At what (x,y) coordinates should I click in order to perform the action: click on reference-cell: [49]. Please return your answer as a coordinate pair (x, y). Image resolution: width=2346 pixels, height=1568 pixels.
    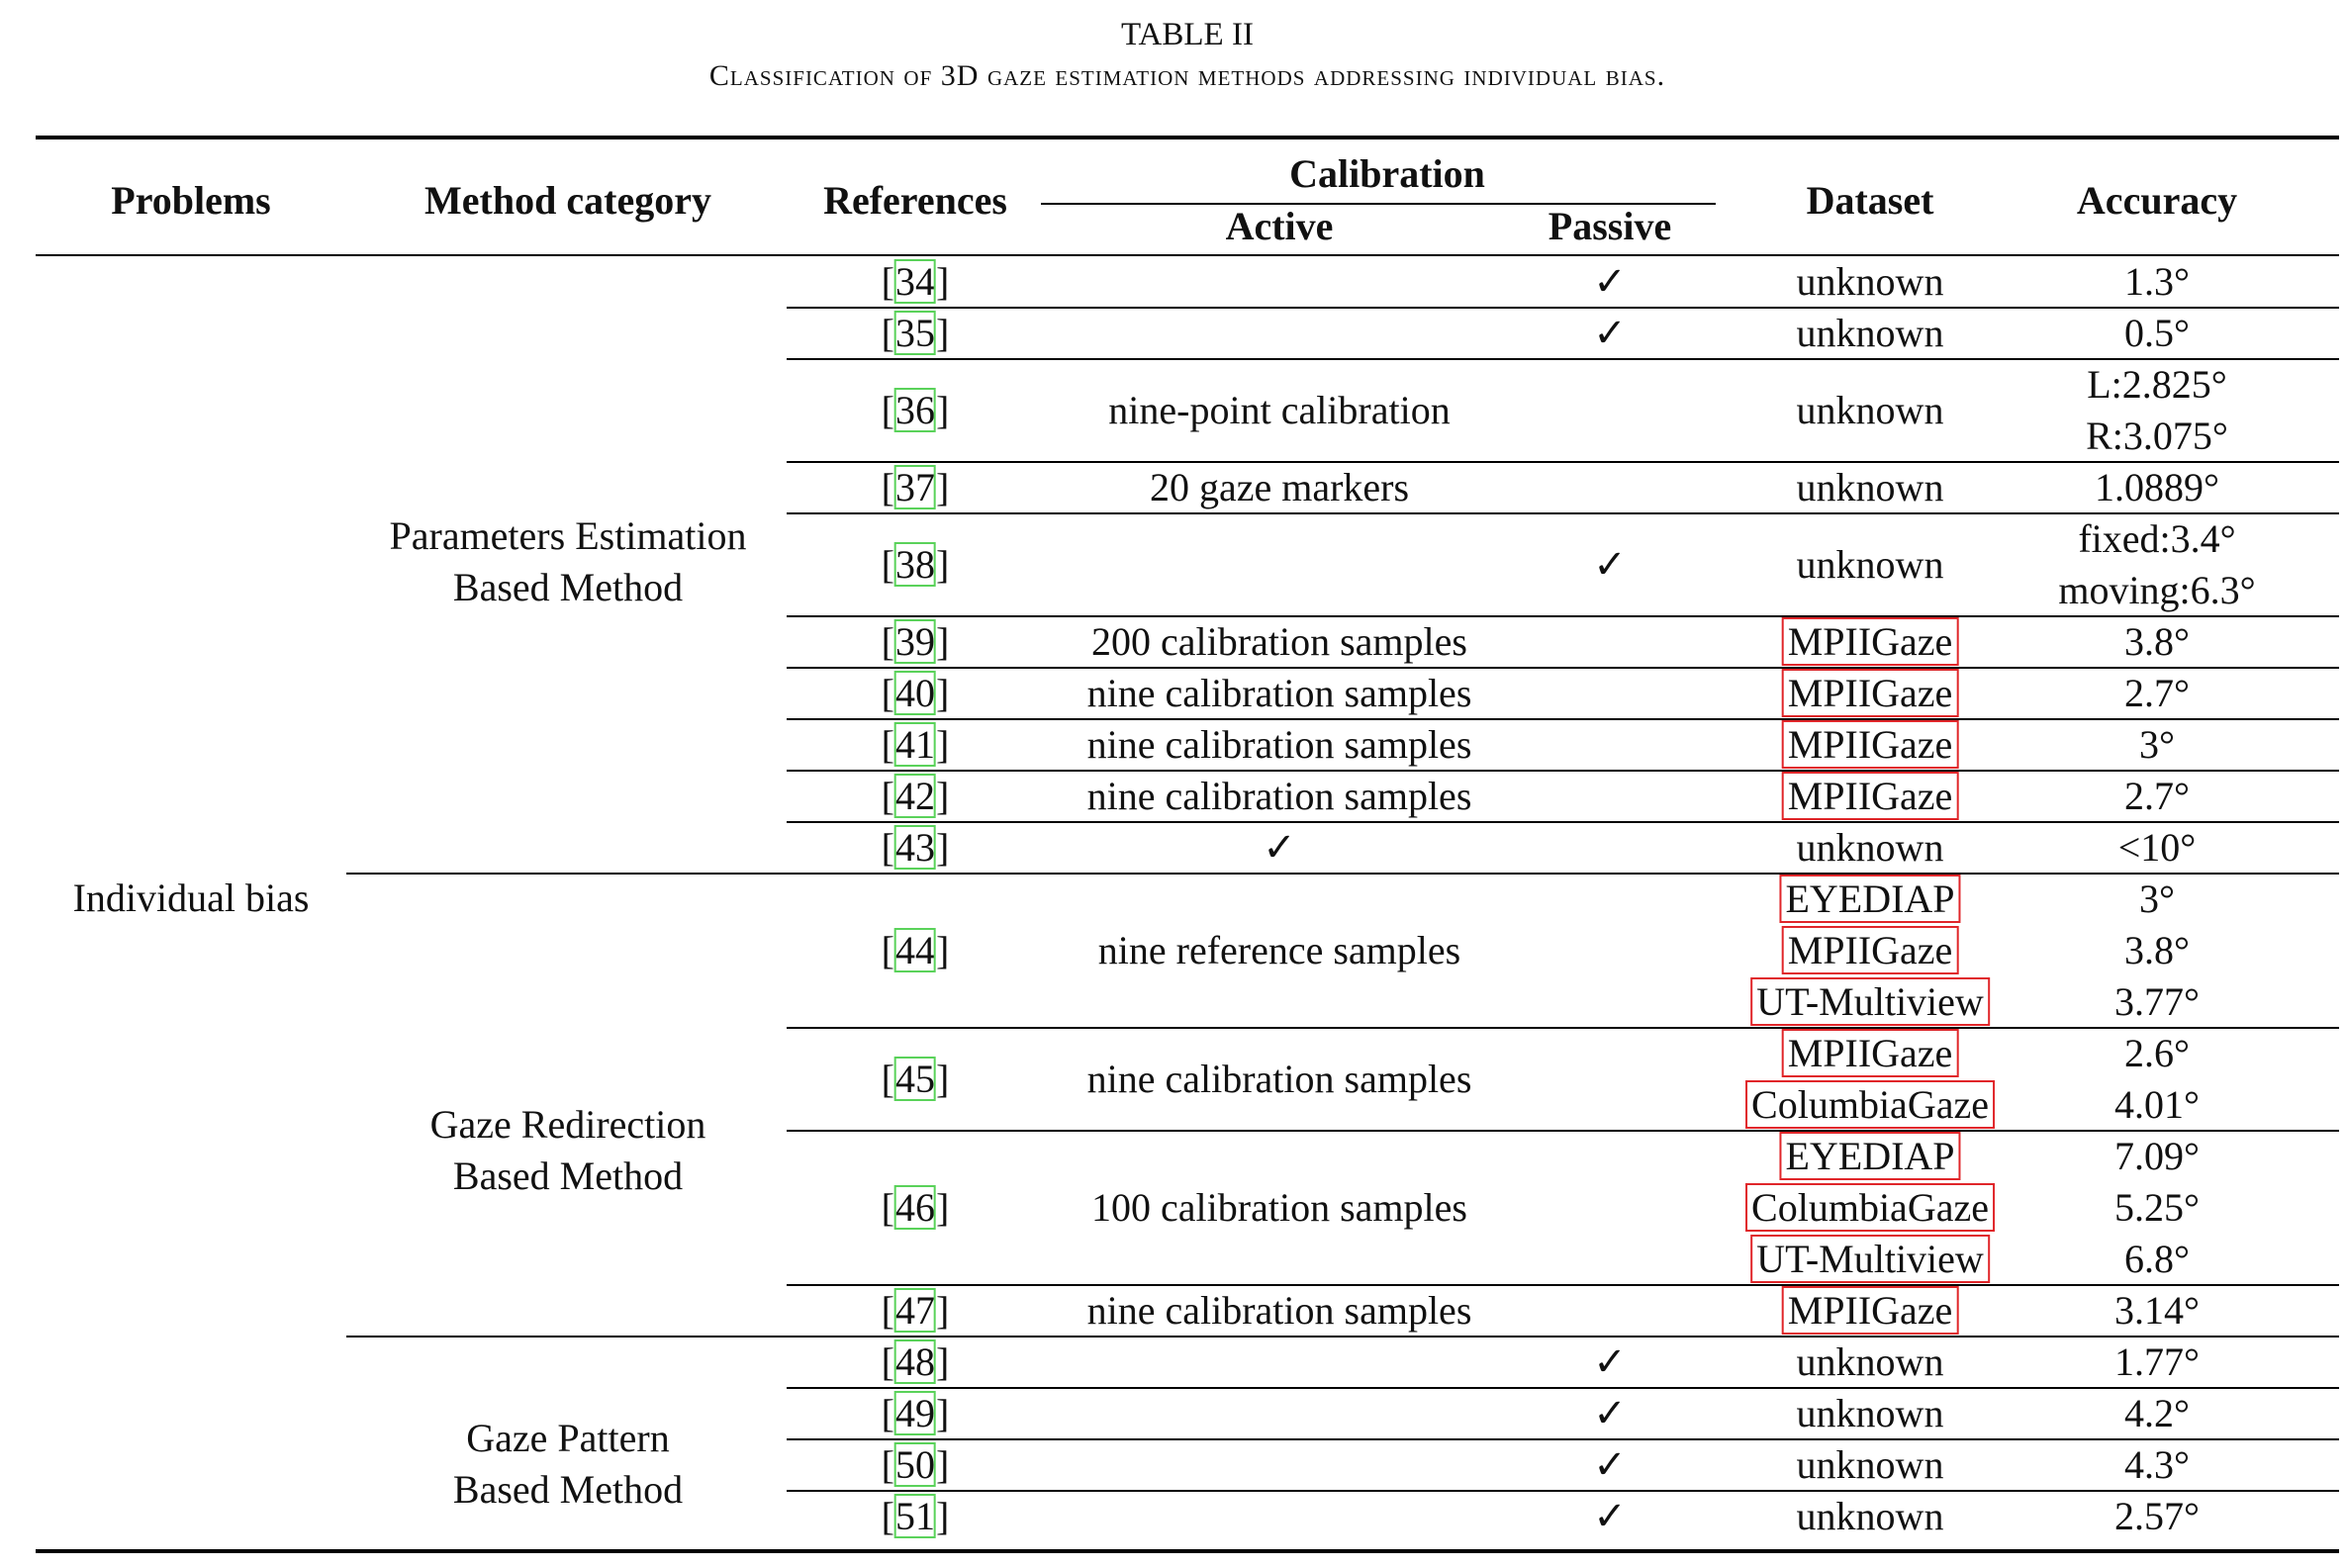
    Looking at the image, I should click on (915, 1413).